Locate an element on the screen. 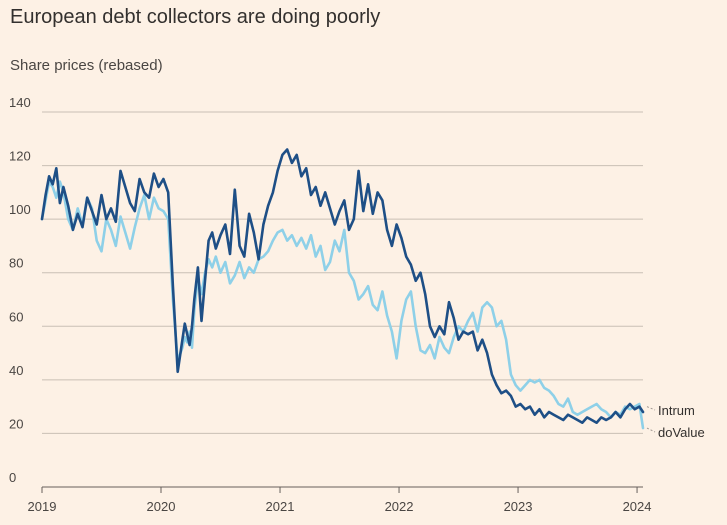  legend-label-intrum: Intrum is located at coordinates (676, 410).